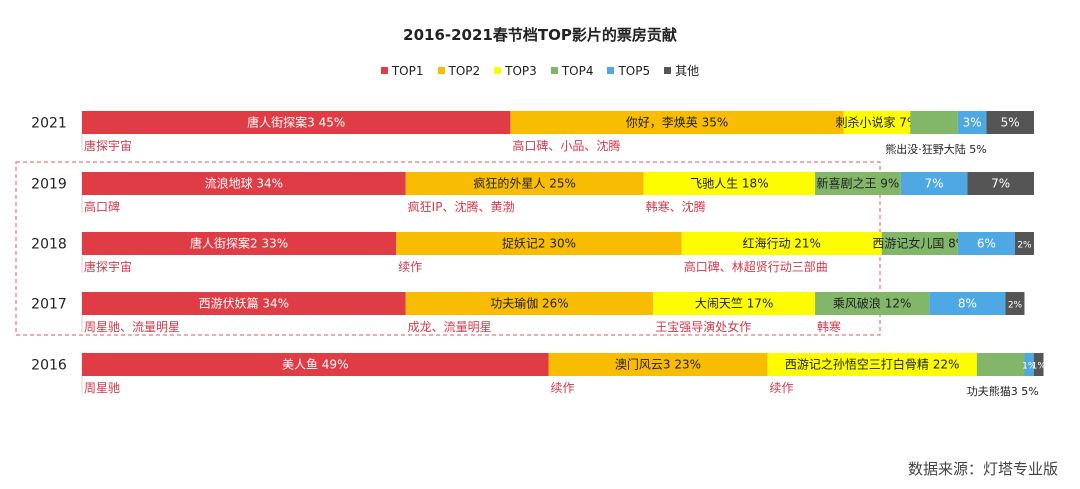 The image size is (1080, 489). Describe the element at coordinates (49, 305) in the screenshot. I see `category-label: 2017` at that location.